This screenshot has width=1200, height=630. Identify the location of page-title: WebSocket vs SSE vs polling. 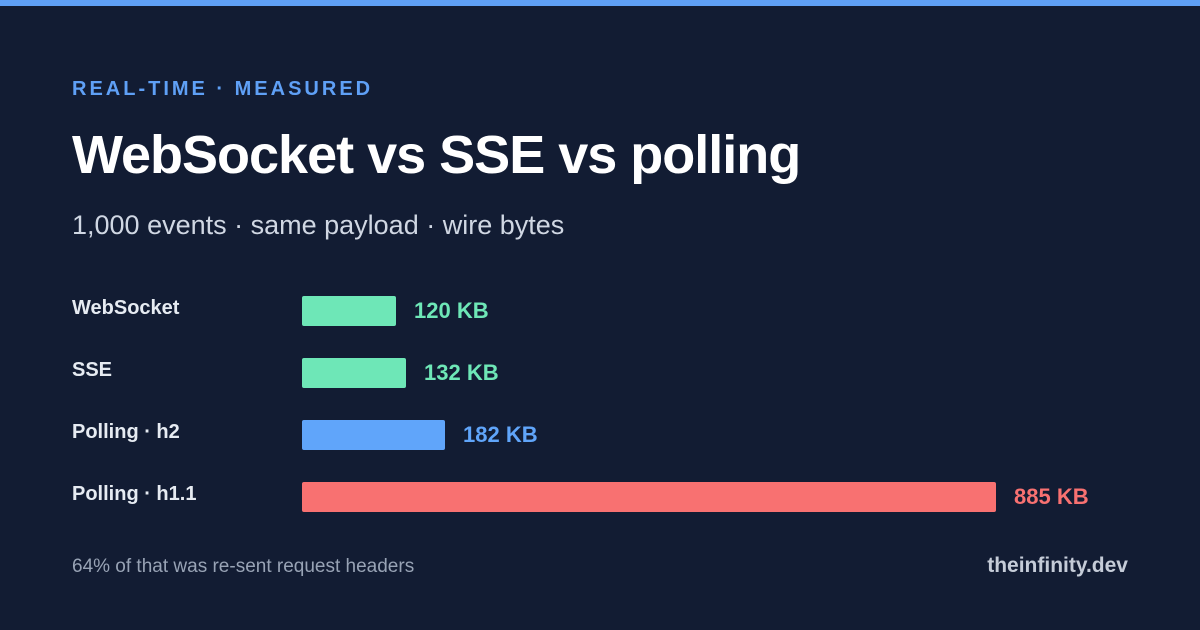
(436, 155).